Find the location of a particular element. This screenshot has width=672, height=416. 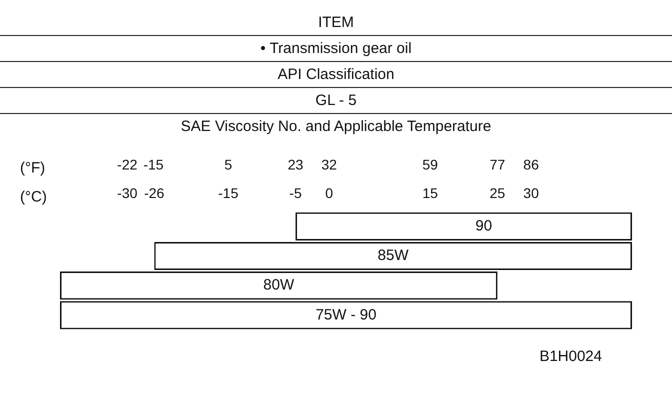

y-tick-label: 75W - 90 is located at coordinates (346, 315).